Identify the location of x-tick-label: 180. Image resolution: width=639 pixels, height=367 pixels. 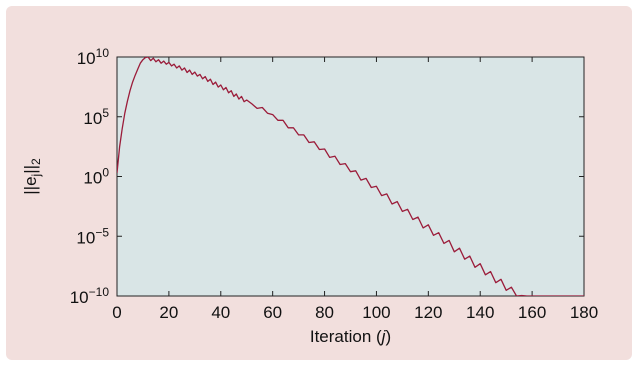
(584, 312).